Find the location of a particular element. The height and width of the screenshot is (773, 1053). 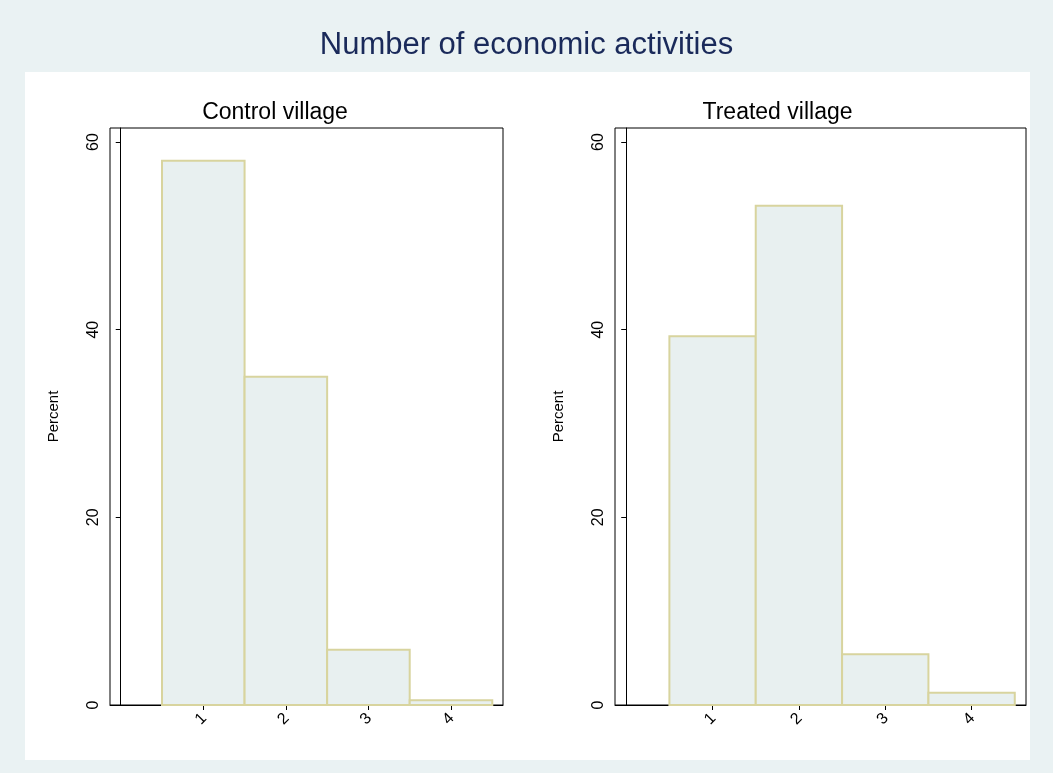

chart-subtitle: Control village is located at coordinates (275, 110).